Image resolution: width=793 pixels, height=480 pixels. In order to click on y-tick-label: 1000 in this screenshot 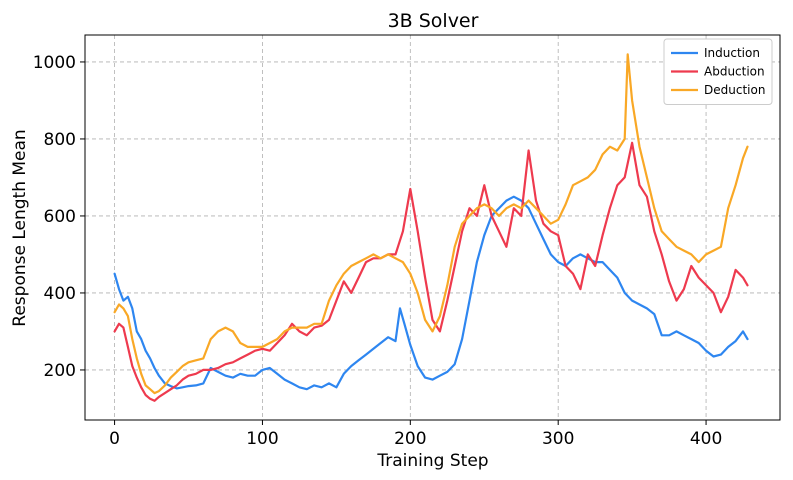, I will do `click(54, 63)`.